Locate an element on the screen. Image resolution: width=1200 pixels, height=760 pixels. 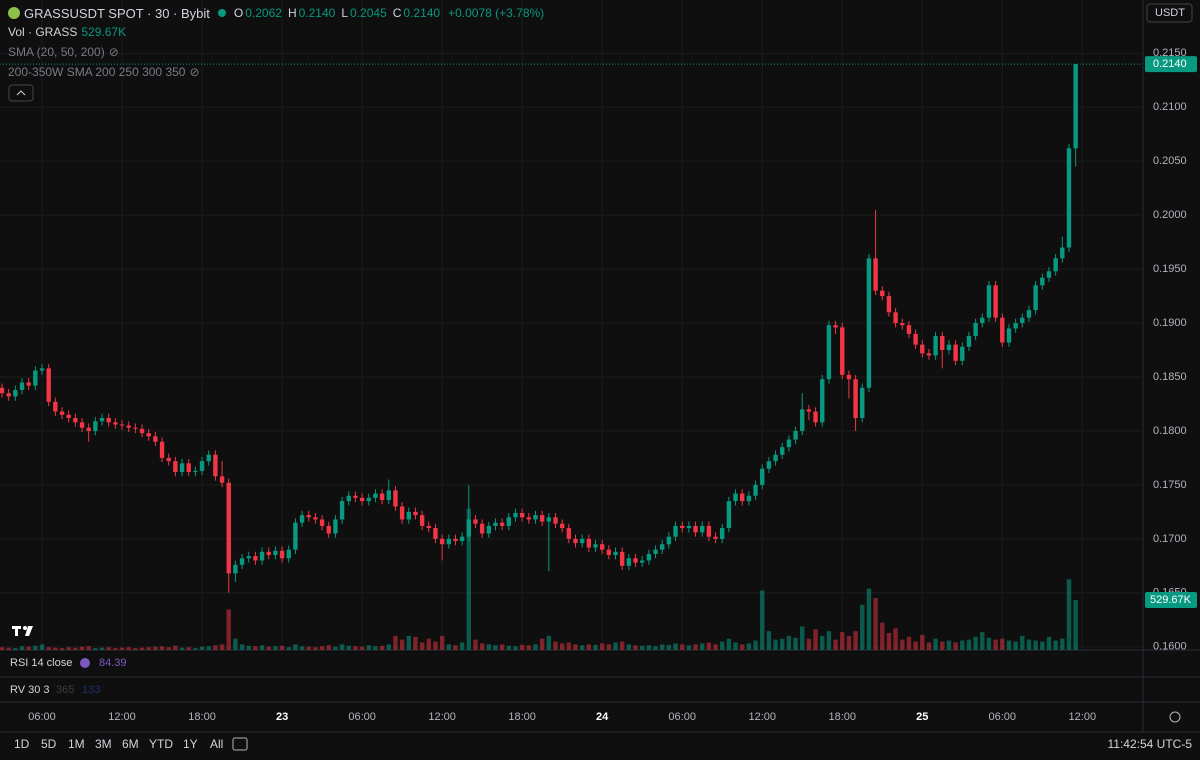
currency-button is located at coordinates (1169, 13).